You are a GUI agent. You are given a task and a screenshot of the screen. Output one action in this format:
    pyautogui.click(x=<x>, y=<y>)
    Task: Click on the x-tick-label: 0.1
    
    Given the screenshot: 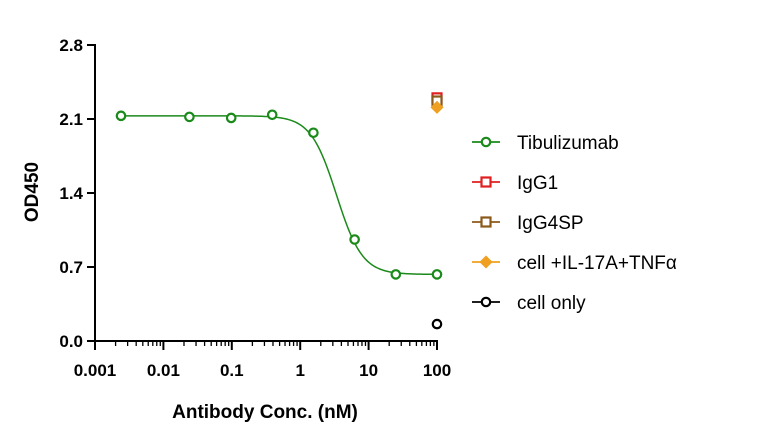 What is the action you would take?
    pyautogui.click(x=232, y=370)
    